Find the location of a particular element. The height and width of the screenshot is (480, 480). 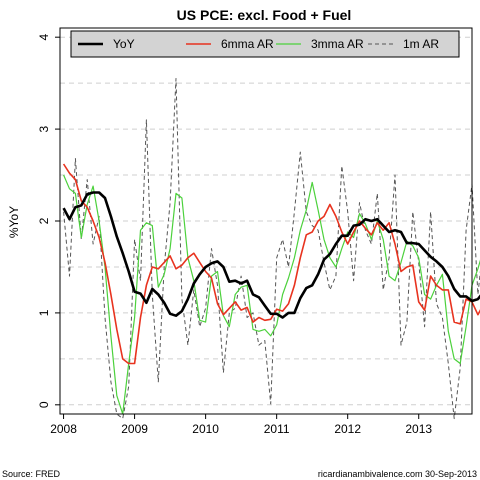

y-axis-label: %YoY is located at coordinates (14, 222).